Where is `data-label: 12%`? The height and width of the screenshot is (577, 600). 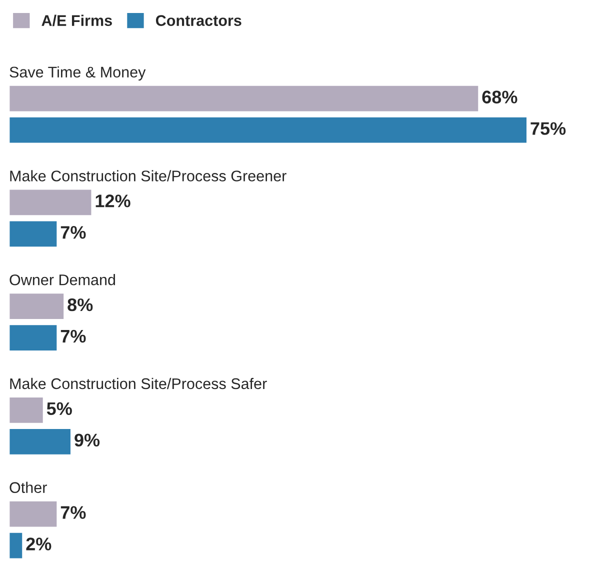
data-label: 12% is located at coordinates (113, 201).